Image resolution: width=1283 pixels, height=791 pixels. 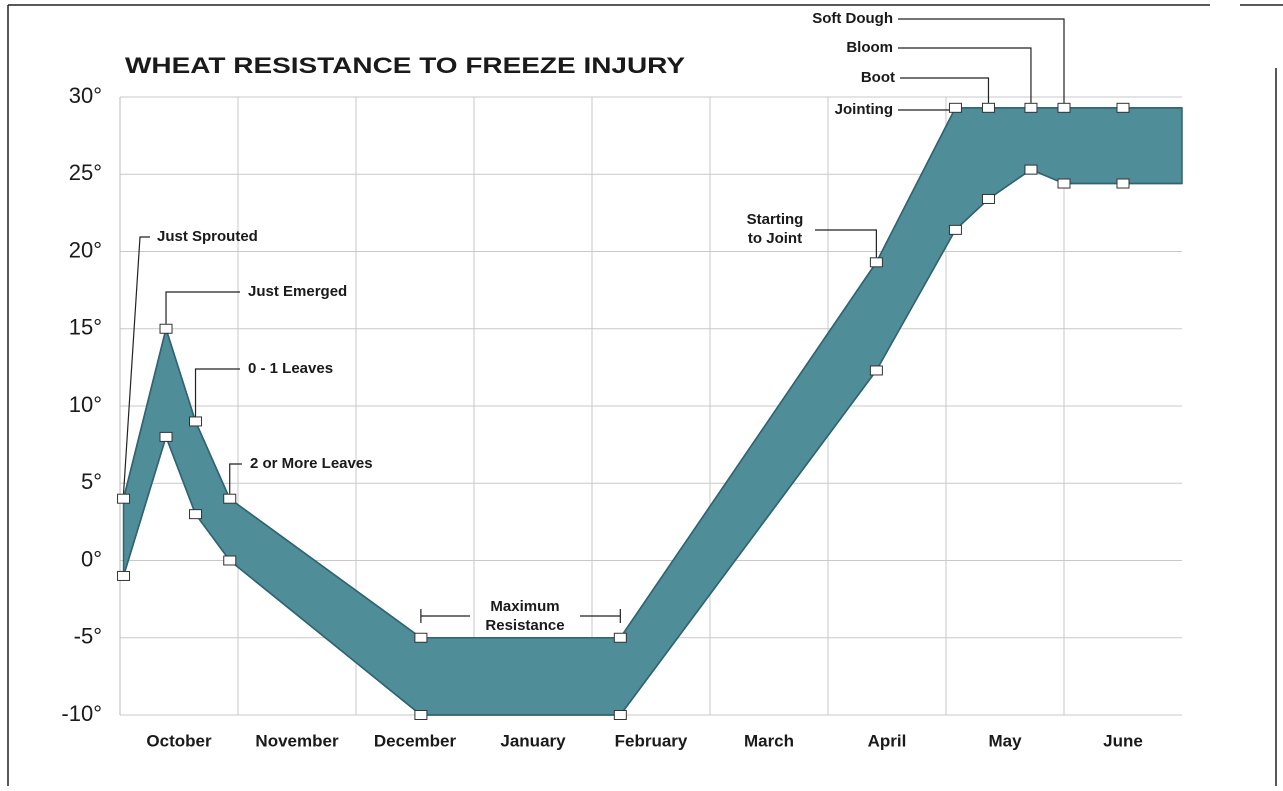 I want to click on x-tick-label: December, so click(x=415, y=740).